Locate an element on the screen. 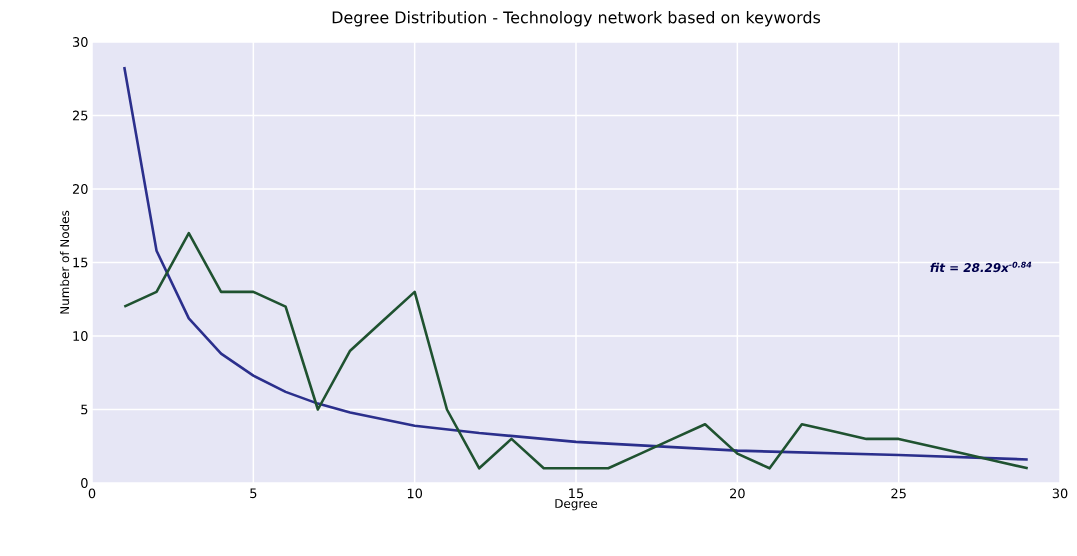 The width and height of the screenshot is (1077, 556). y-tick-label: 25 is located at coordinates (80, 115).